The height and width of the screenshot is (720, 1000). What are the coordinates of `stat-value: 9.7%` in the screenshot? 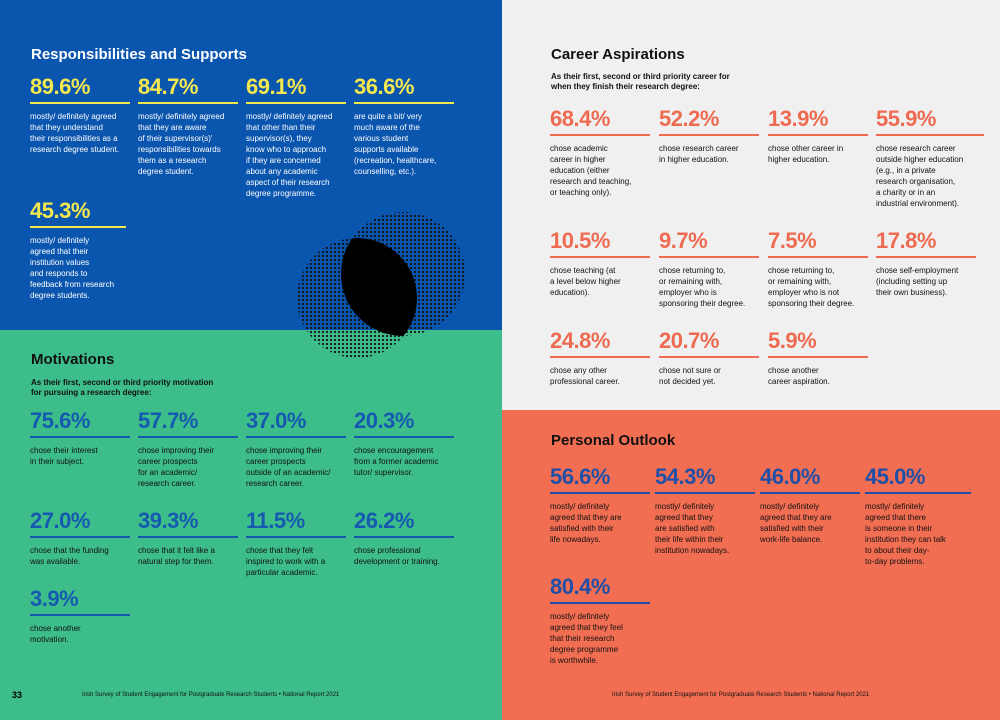 It's located at (709, 243).